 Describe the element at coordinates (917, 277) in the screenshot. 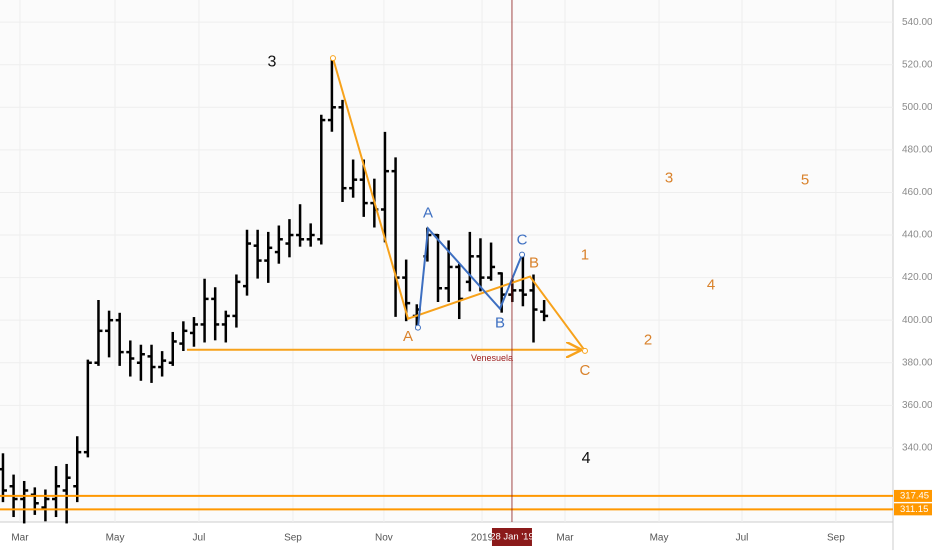

I see `y-tick-label: 420.00` at that location.